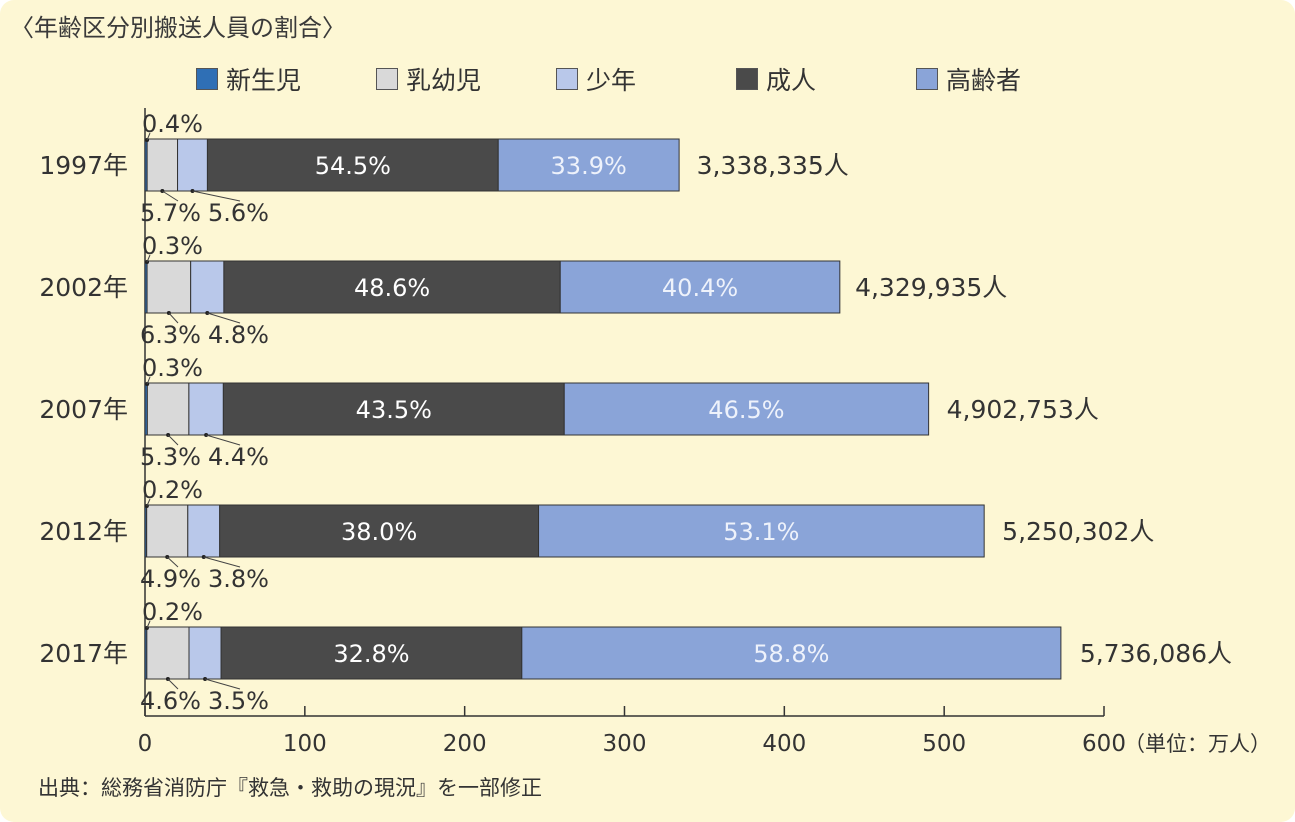  I want to click on legend-swatch-infant, so click(387, 79).